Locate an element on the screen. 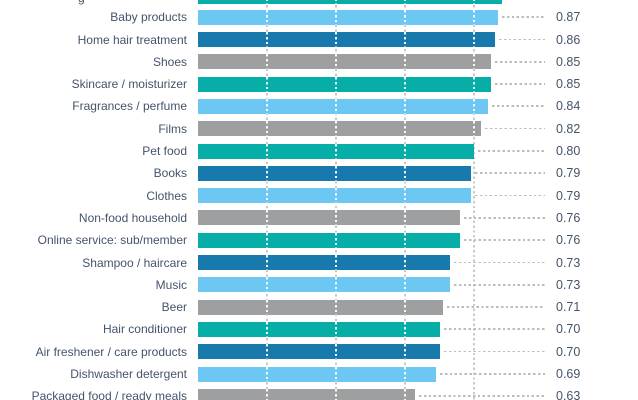  value-label: 0.76 is located at coordinates (568, 240).